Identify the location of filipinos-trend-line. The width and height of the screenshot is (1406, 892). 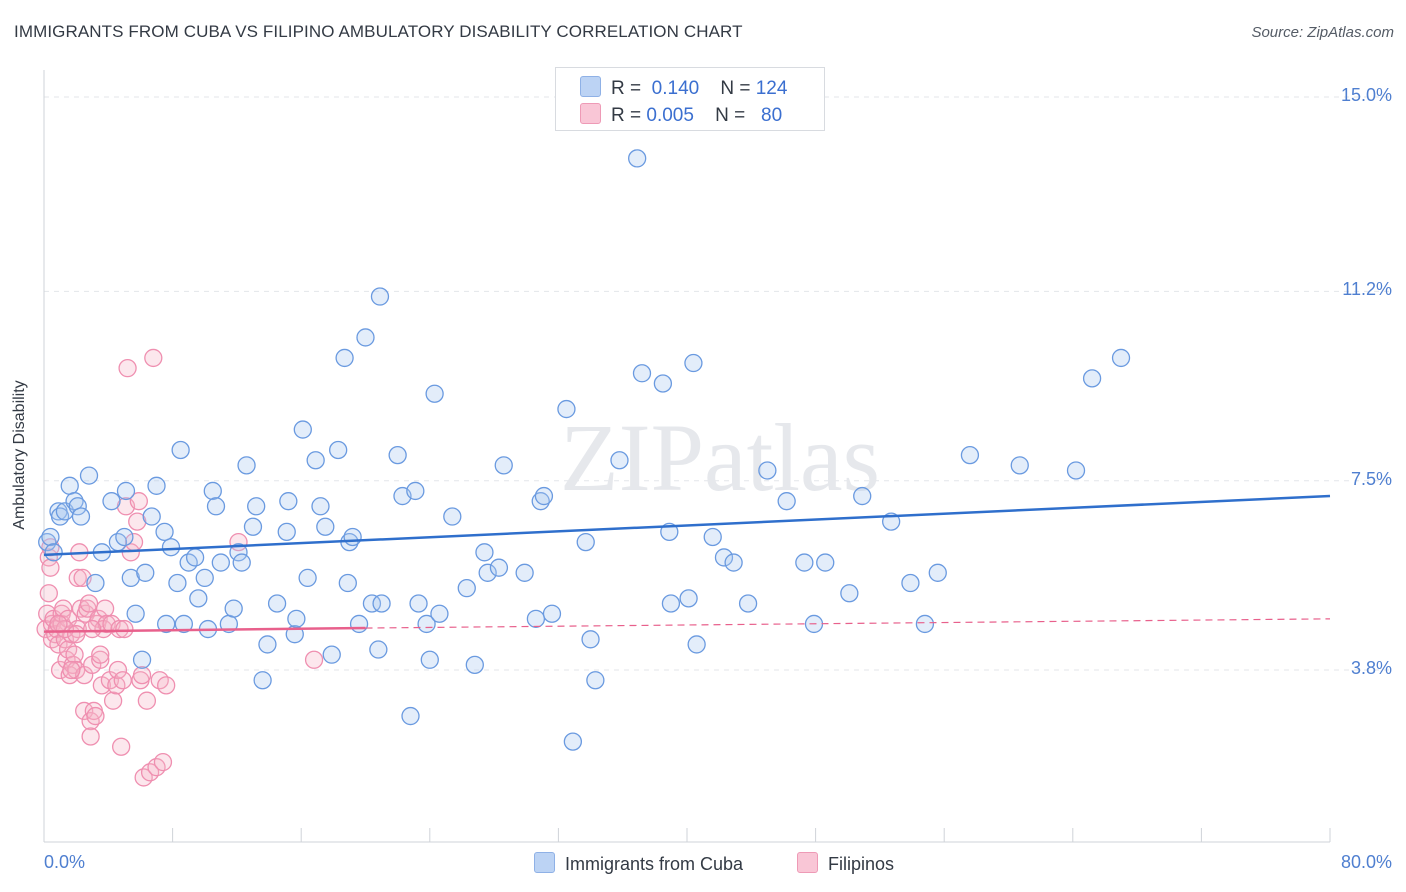
(204, 629).